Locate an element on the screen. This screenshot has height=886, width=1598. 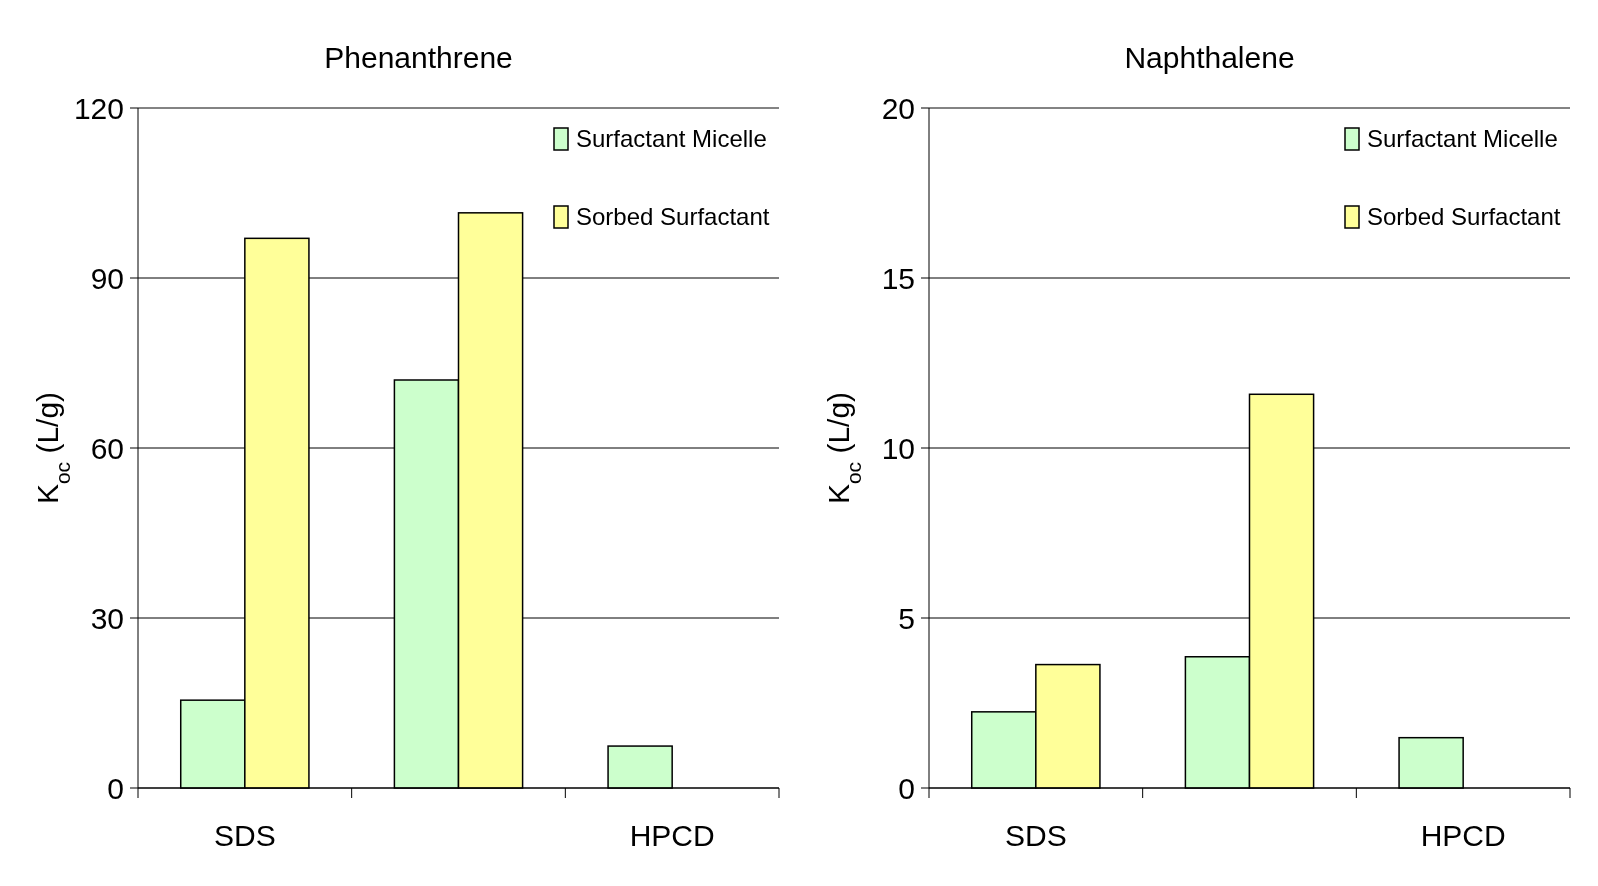
y-tick-label: 120 is located at coordinates (98, 108).